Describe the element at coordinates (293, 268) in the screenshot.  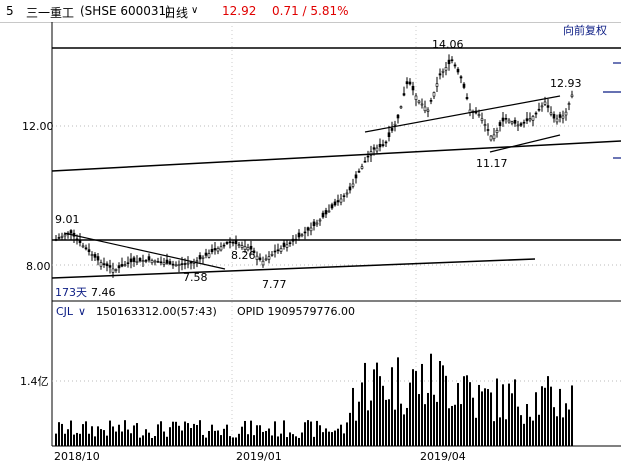
I see `trend-line-low` at that location.